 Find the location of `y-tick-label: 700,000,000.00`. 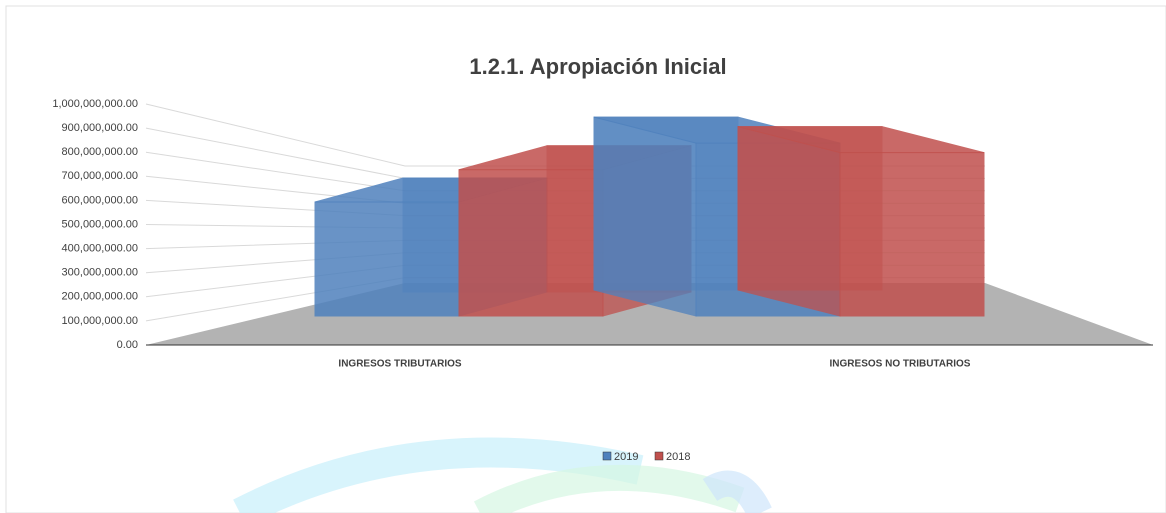

y-tick-label: 700,000,000.00 is located at coordinates (100, 176).